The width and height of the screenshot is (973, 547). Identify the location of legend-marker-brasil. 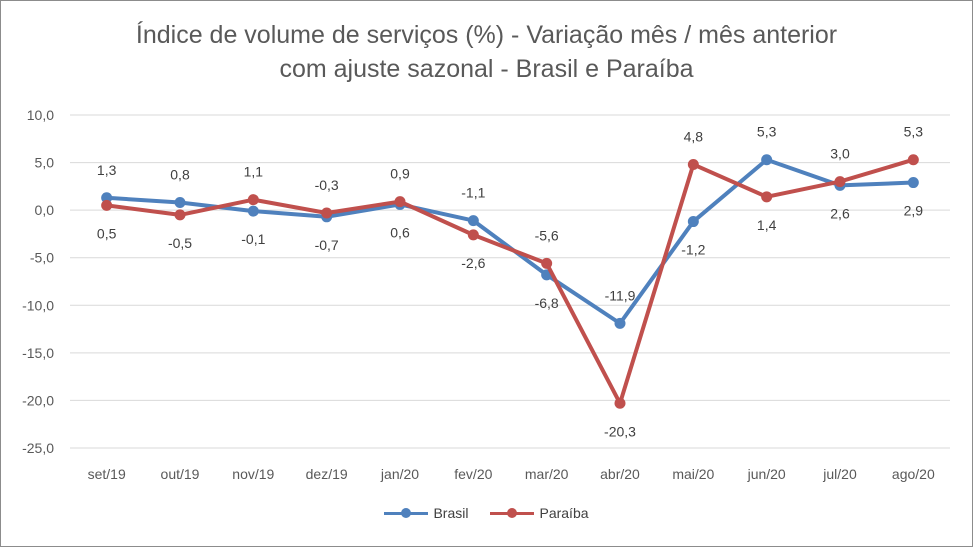
(406, 513).